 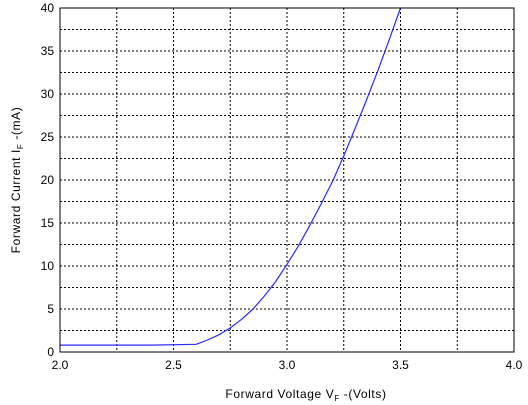 What do you see at coordinates (48, 8) in the screenshot?
I see `y-tick-label: 40` at bounding box center [48, 8].